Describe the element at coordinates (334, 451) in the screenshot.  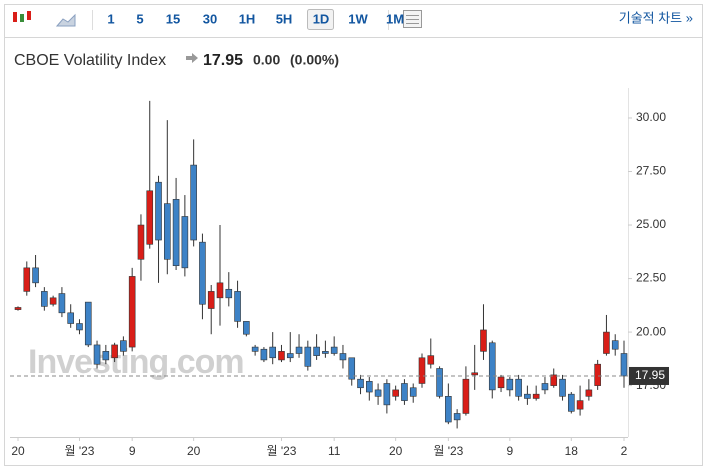
I see `x-tick-label: 11` at that location.